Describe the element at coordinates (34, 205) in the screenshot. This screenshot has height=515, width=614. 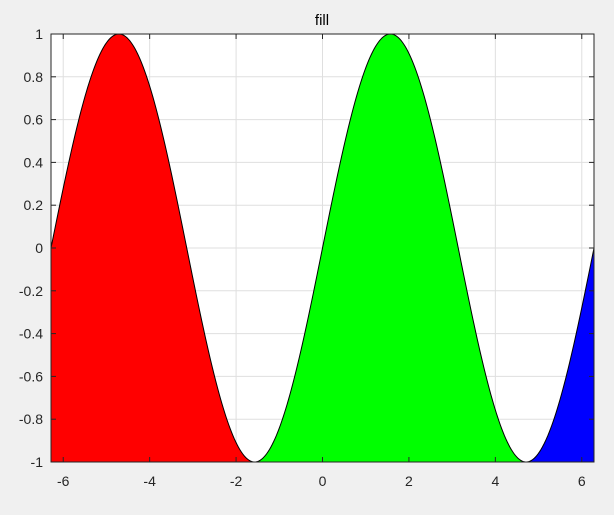
I see `y-tick-label: 0.2` at that location.